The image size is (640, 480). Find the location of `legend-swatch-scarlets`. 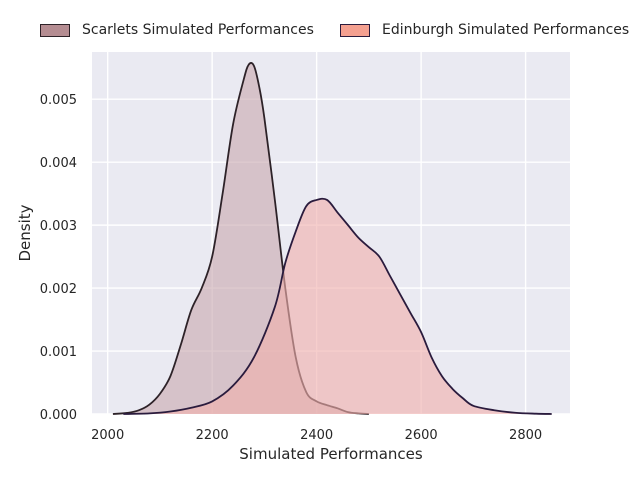

legend-swatch-scarlets is located at coordinates (55, 30).